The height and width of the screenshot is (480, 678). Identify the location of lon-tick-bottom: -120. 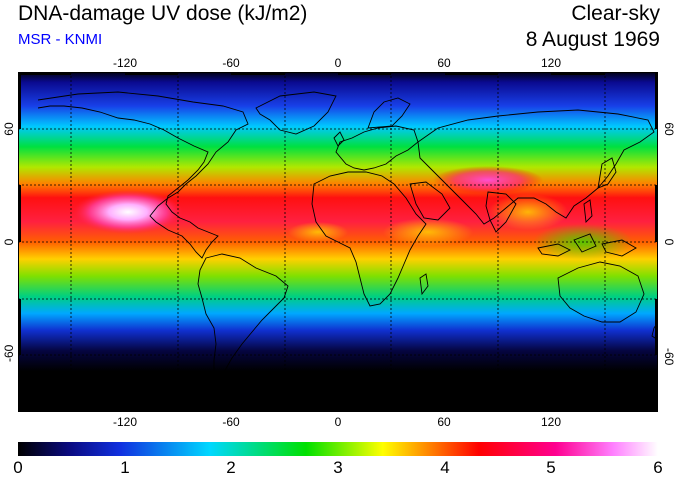
(125, 422).